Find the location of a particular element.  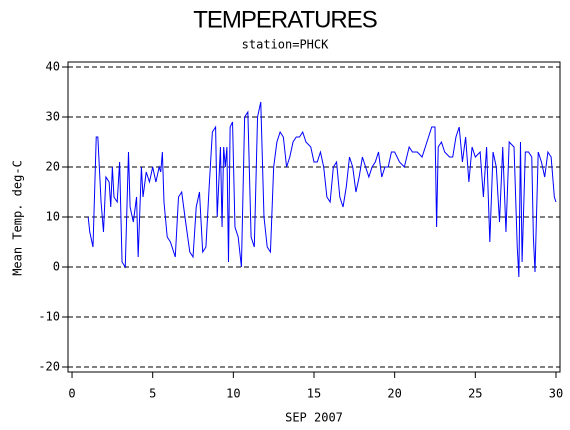

x-tick-label: 5 is located at coordinates (152, 394).